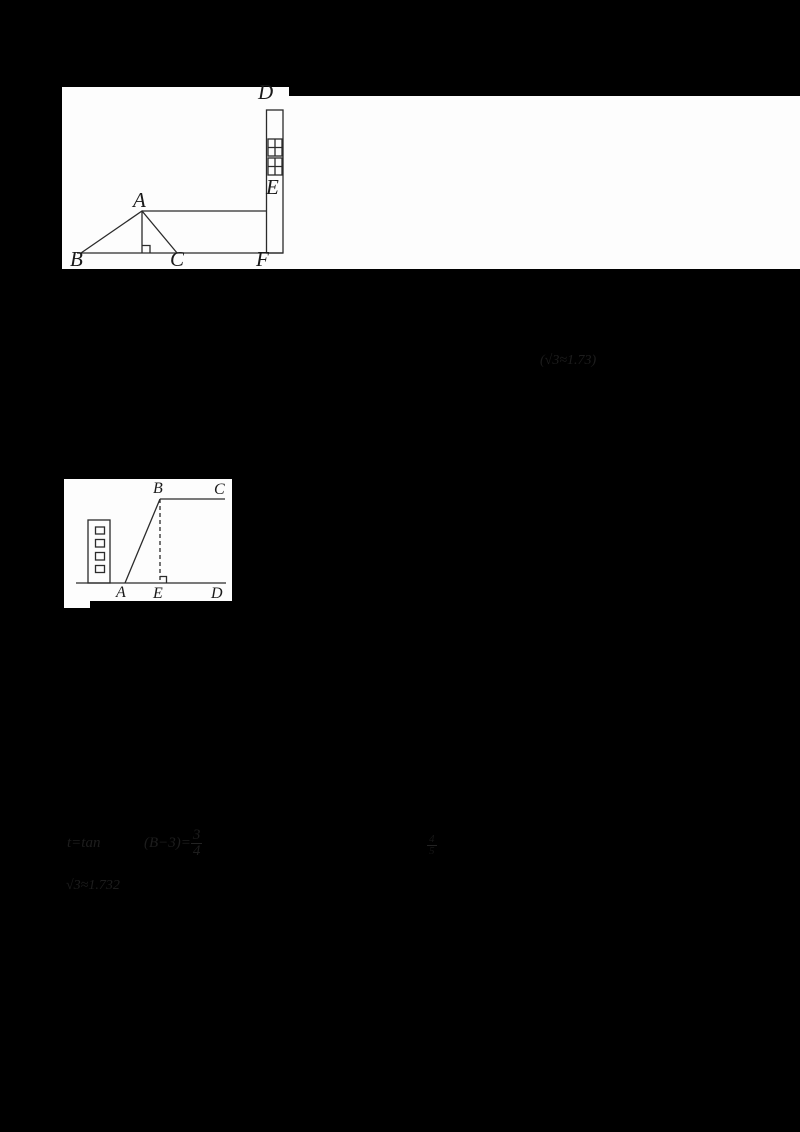  I want to click on illegible-formula-tangent: t=tan, so click(84, 843).